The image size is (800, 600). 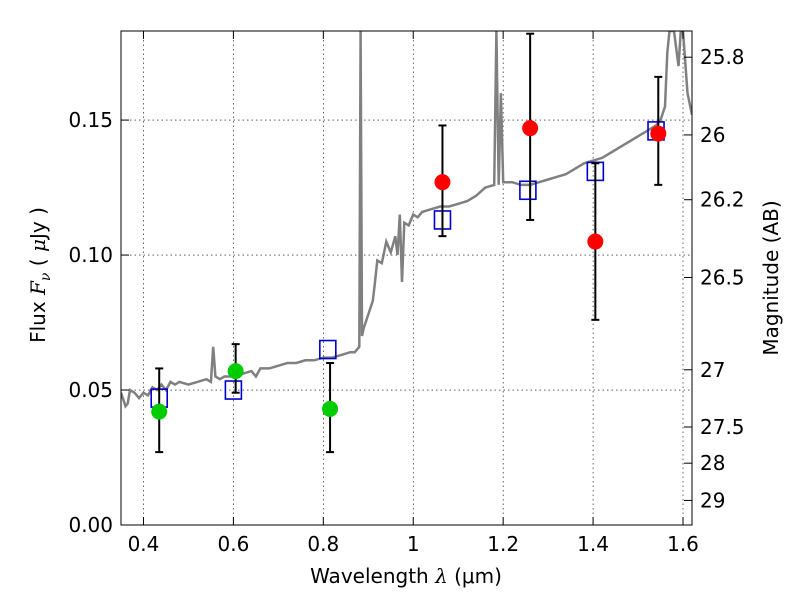 I want to click on x-tick-label: 0.4, so click(x=144, y=544).